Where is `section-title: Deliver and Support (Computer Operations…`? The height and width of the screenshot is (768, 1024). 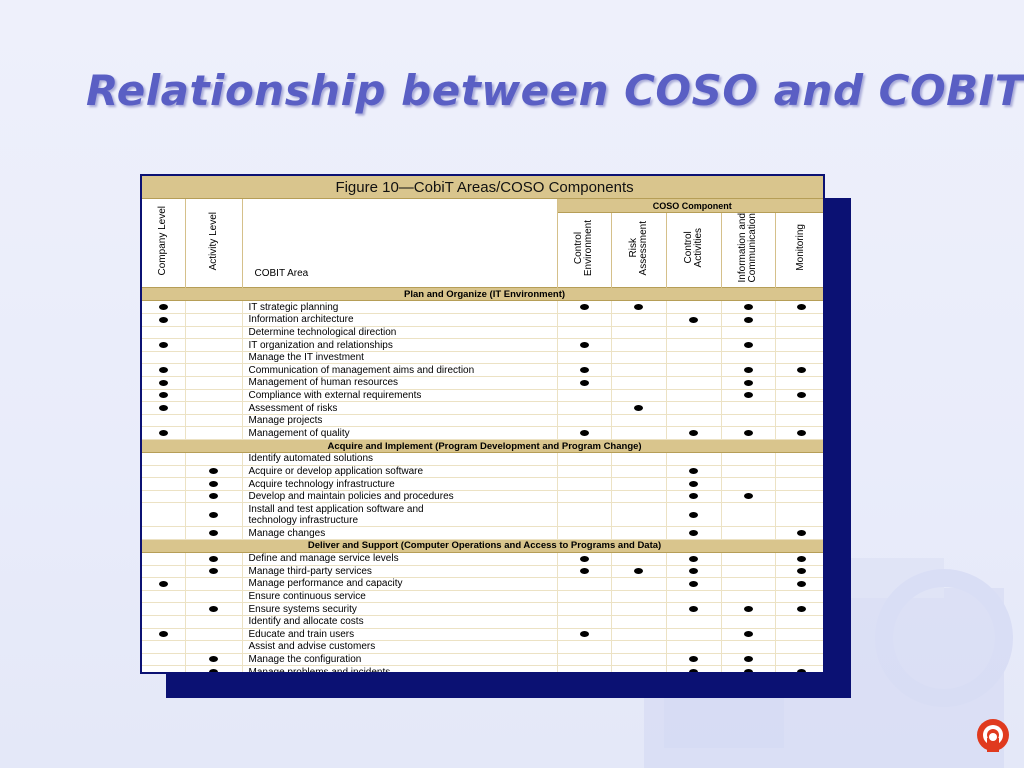
section-title: Deliver and Support (Computer Operations… is located at coordinates (482, 545).